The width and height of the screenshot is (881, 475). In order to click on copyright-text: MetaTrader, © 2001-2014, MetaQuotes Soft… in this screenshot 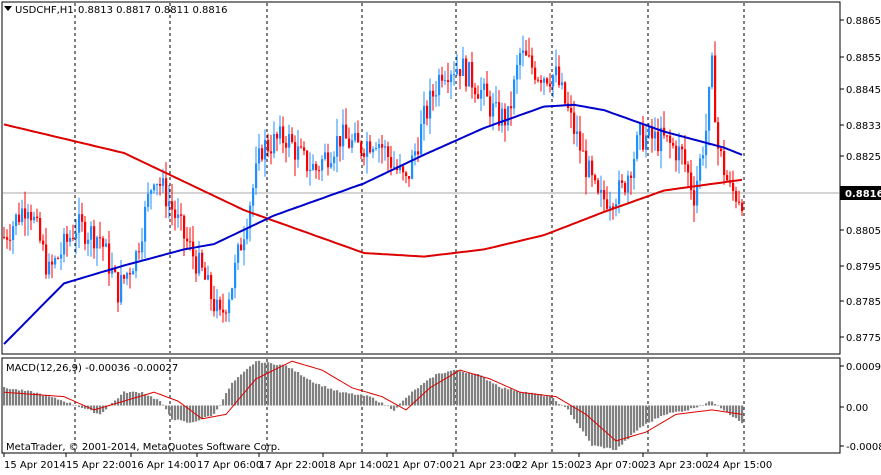, I will do `click(143, 447)`.